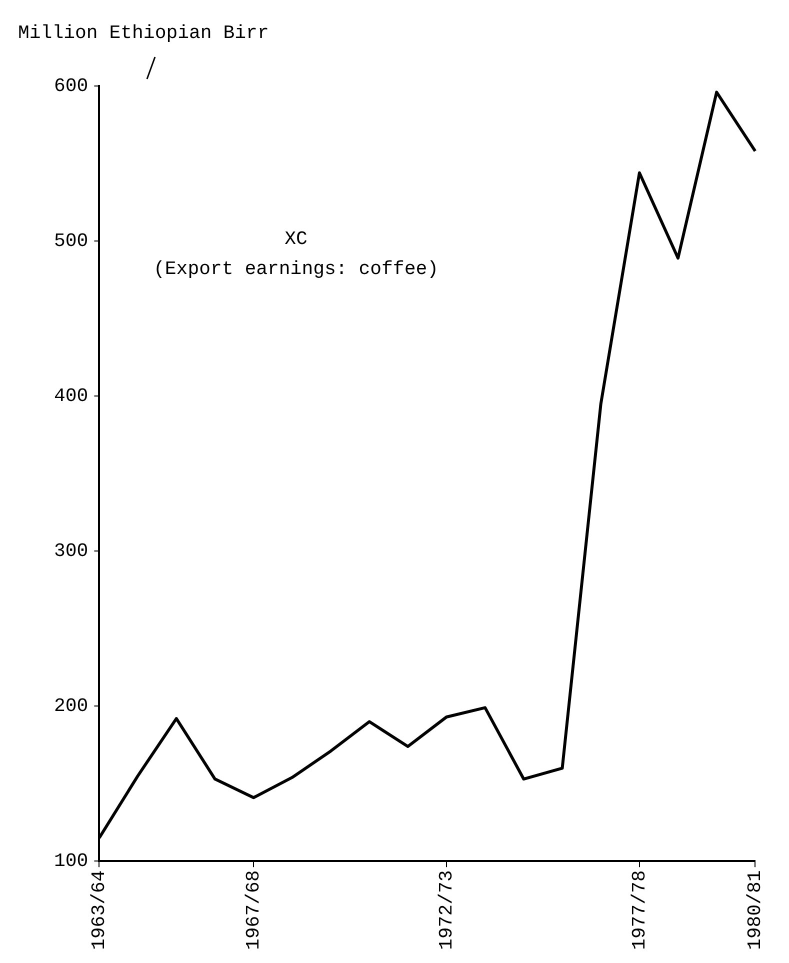 The width and height of the screenshot is (789, 963). Describe the element at coordinates (71, 86) in the screenshot. I see `y-tick-label: 600` at that location.